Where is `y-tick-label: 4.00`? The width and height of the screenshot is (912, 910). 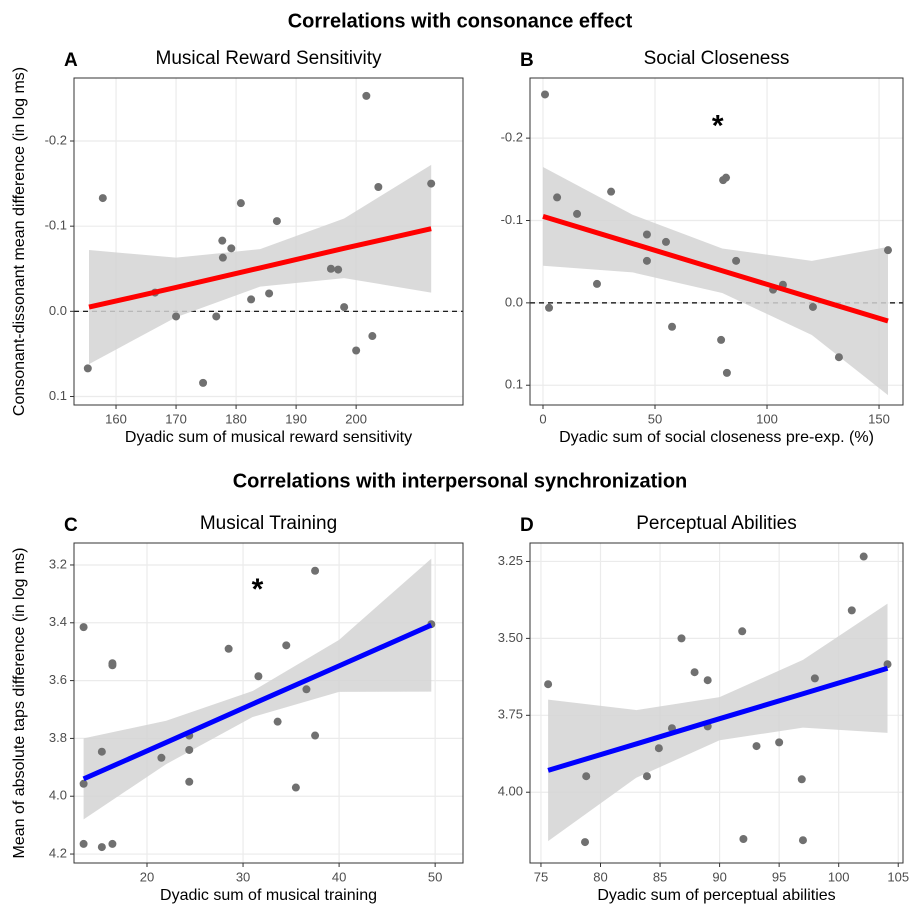 y-tick-label: 4.00 is located at coordinates (510, 791).